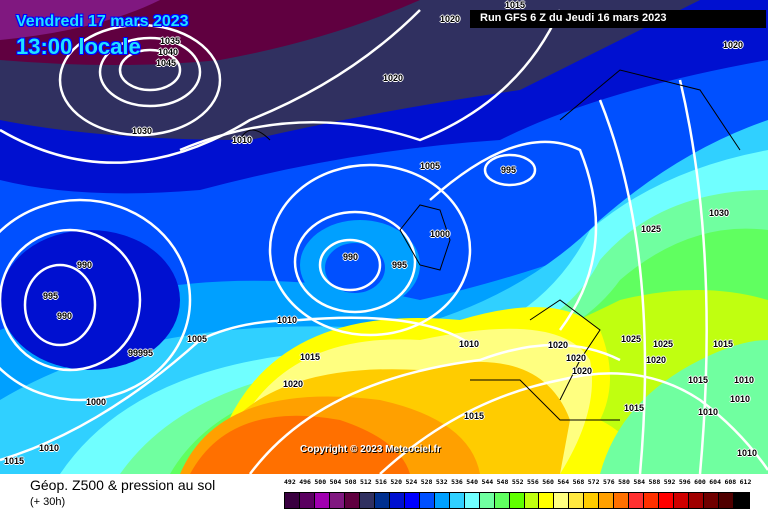 This screenshot has width=768, height=512. What do you see at coordinates (335, 482) in the screenshot?
I see `scale-label: 504` at bounding box center [335, 482].